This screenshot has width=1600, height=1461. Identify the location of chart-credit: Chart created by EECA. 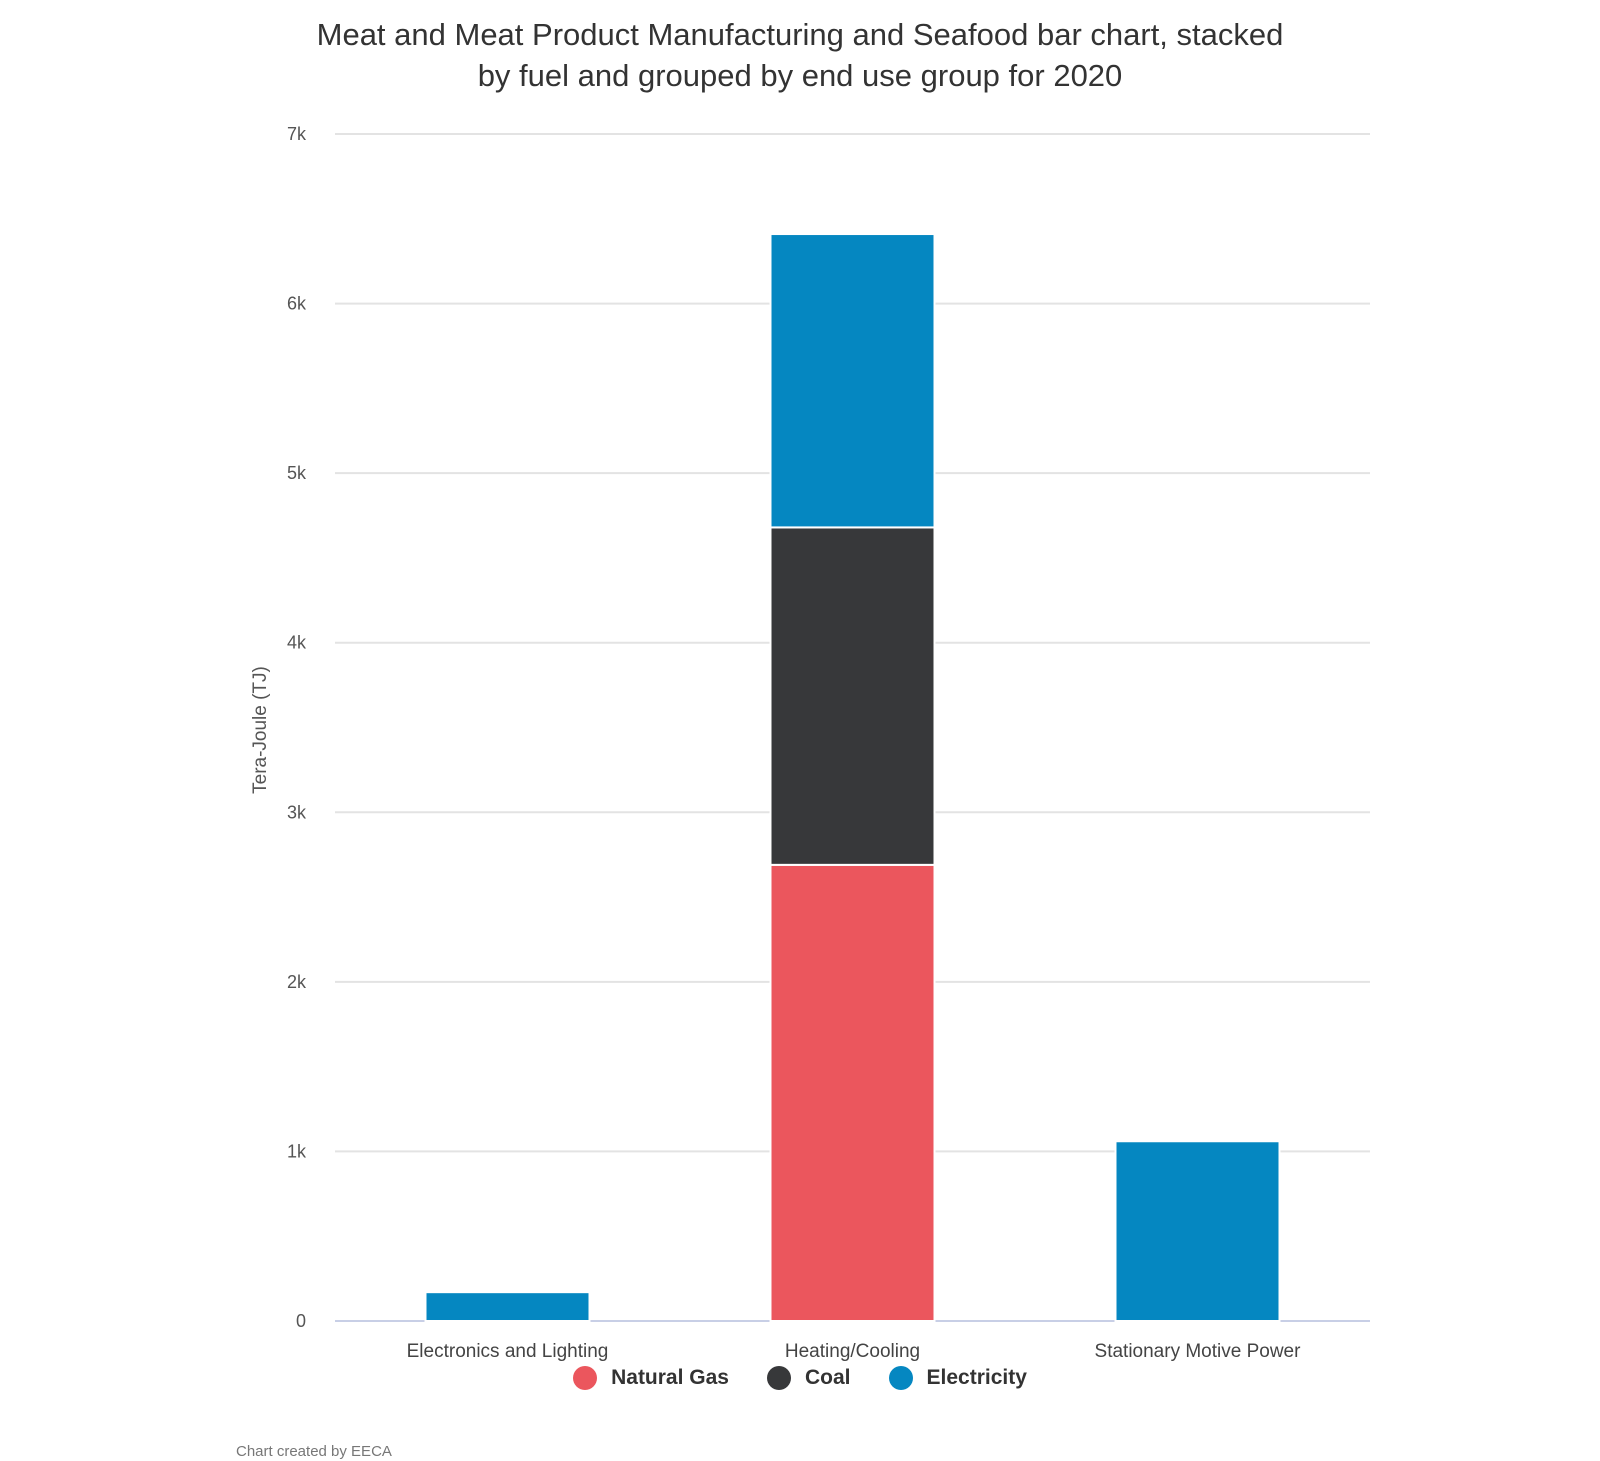
(314, 1451).